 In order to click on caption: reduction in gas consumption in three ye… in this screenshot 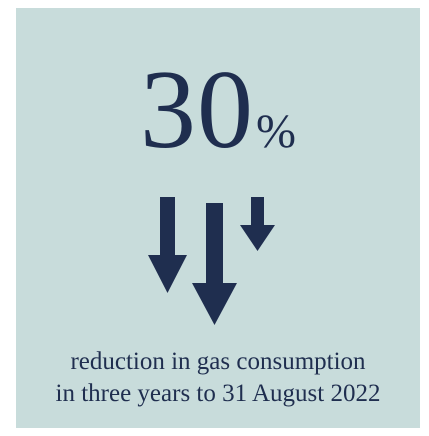, I will do `click(218, 378)`.